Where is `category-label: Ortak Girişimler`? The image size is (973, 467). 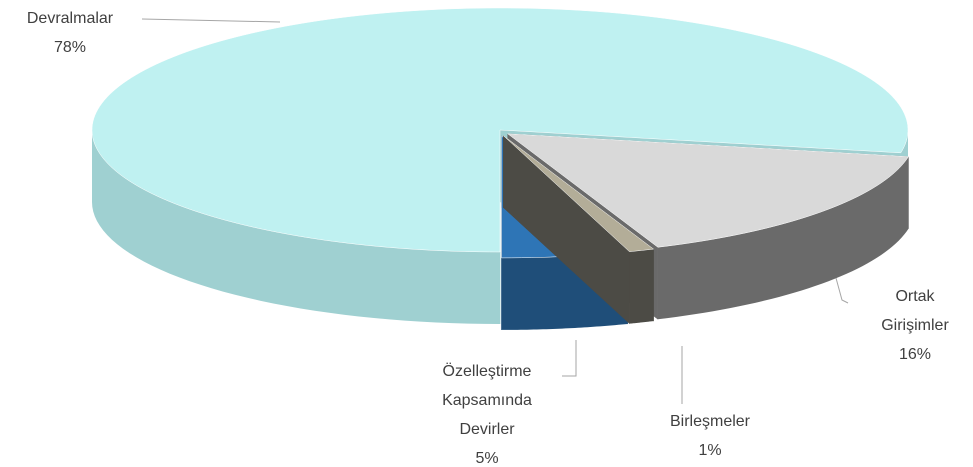 category-label: Ortak Girişimler is located at coordinates (915, 311).